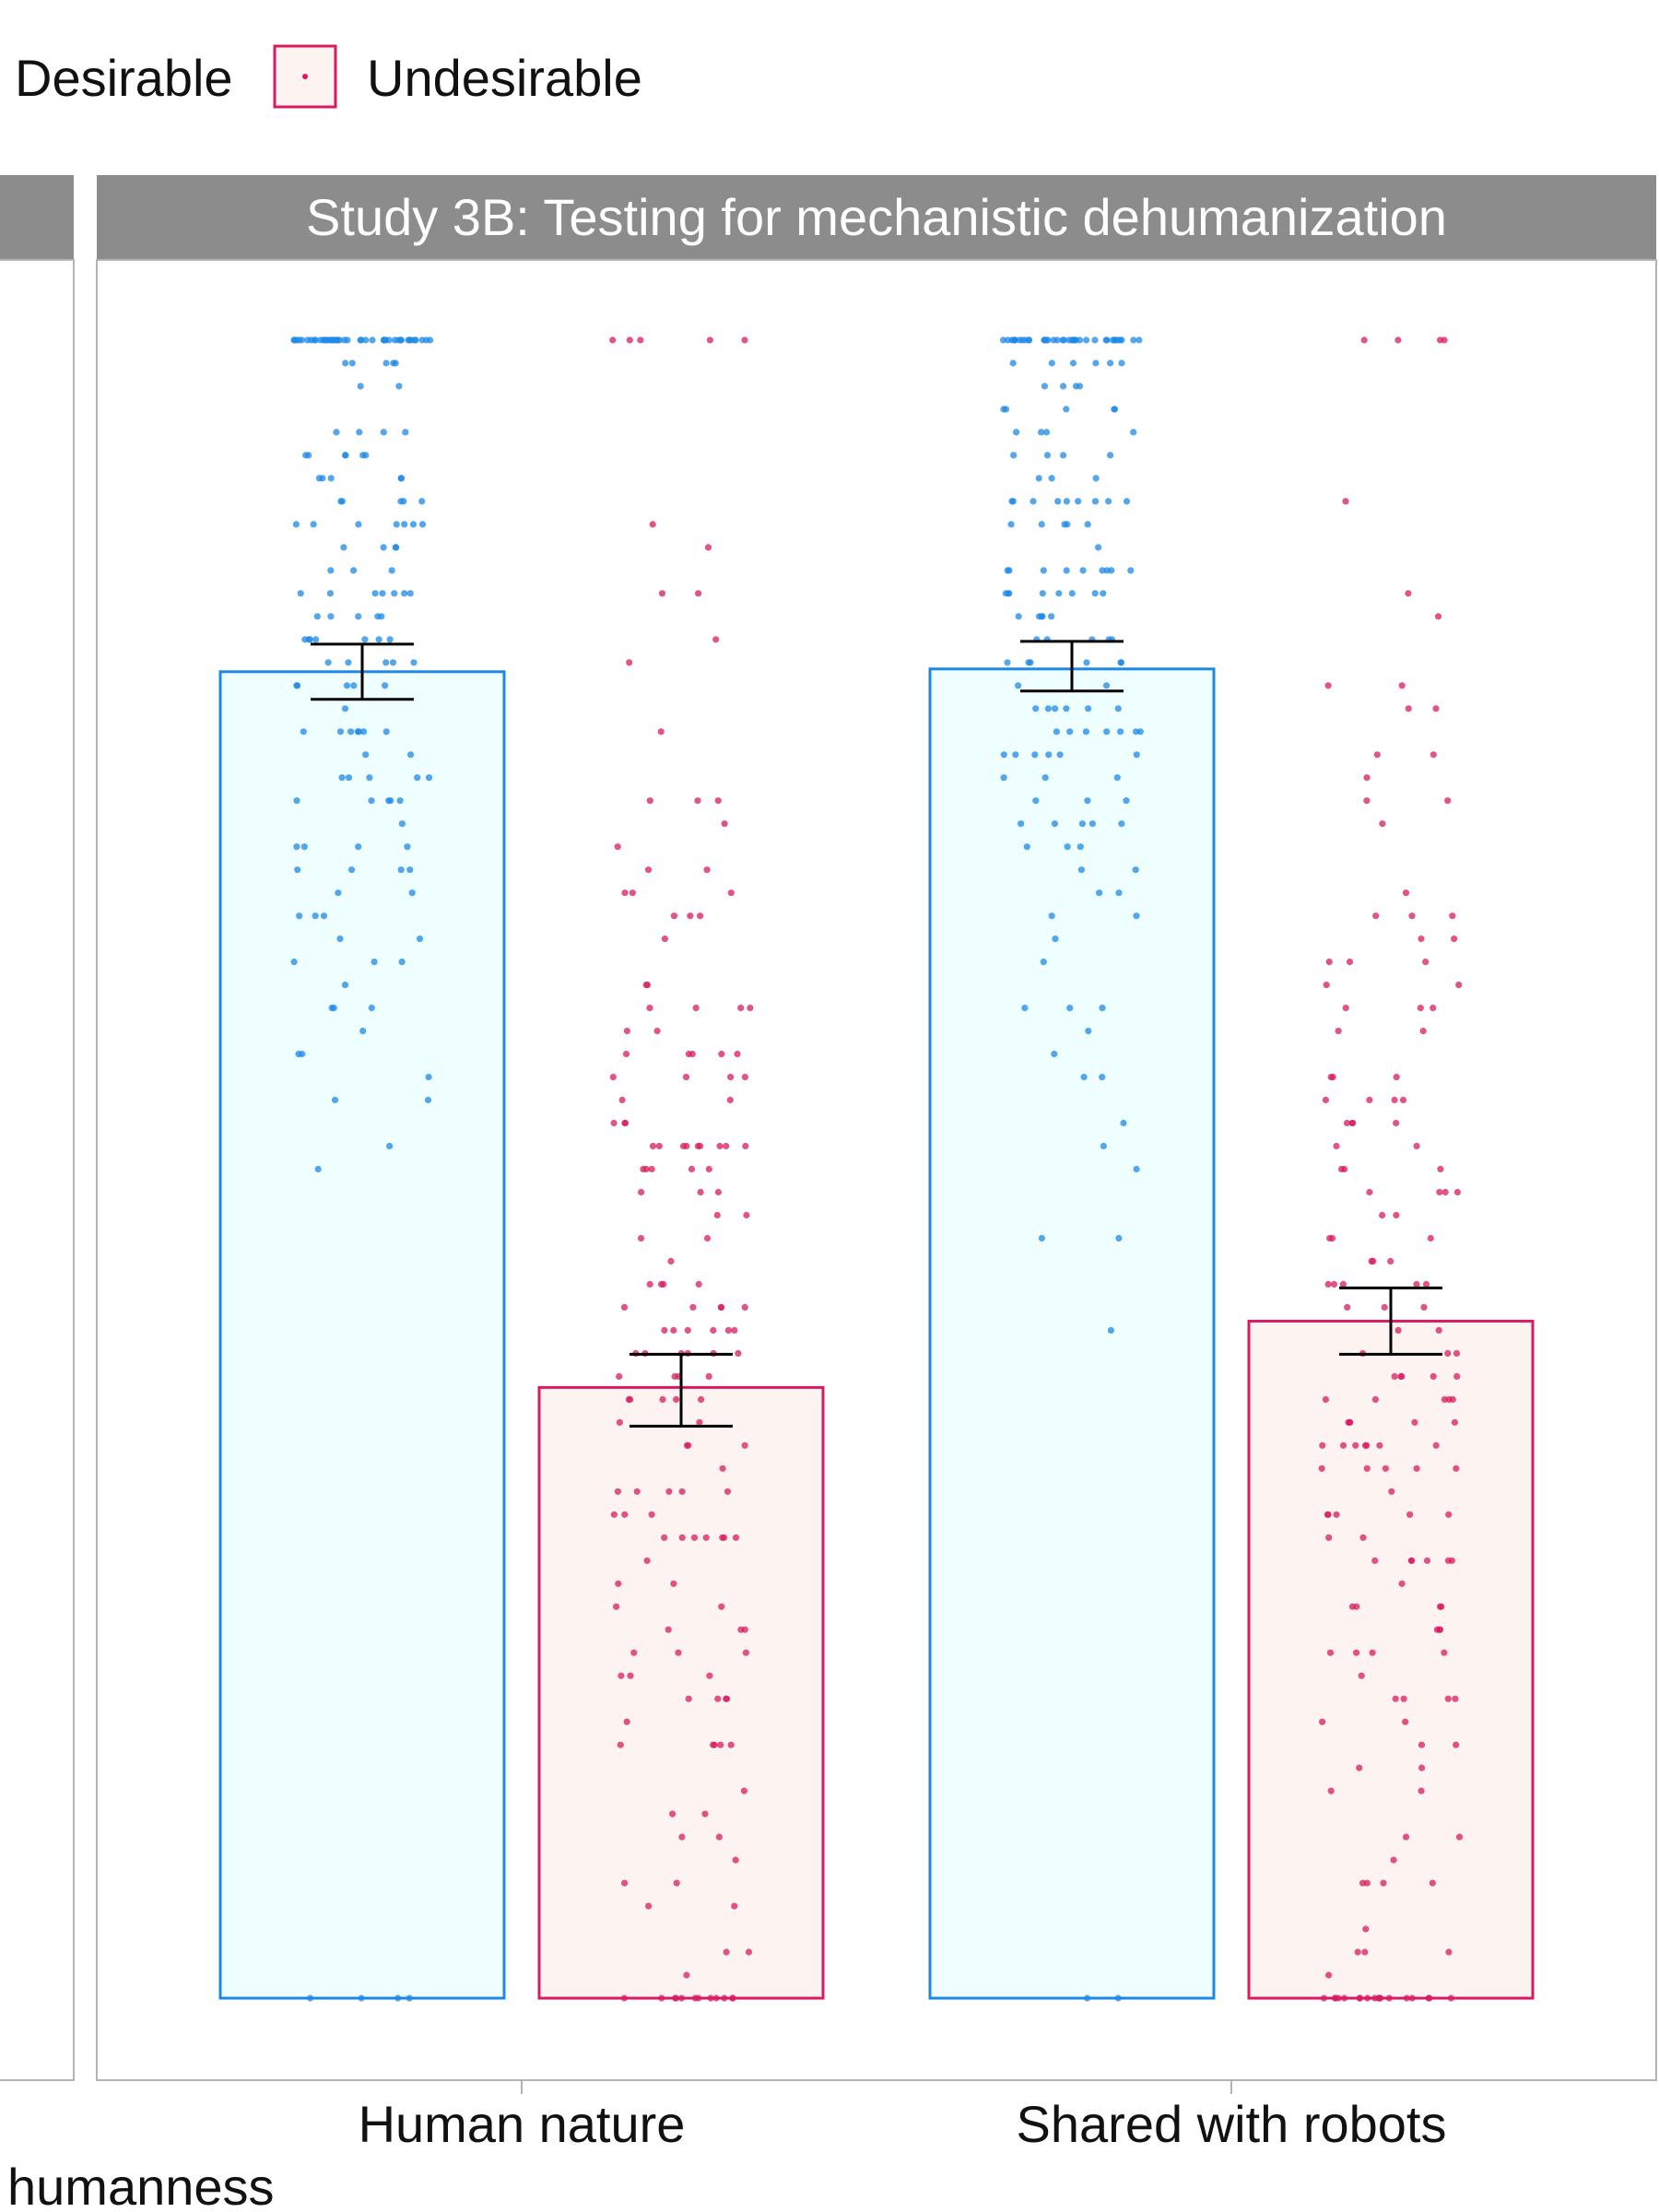 The width and height of the screenshot is (1659, 2212). I want to click on legend: Desirable Undesirable, so click(328, 76).